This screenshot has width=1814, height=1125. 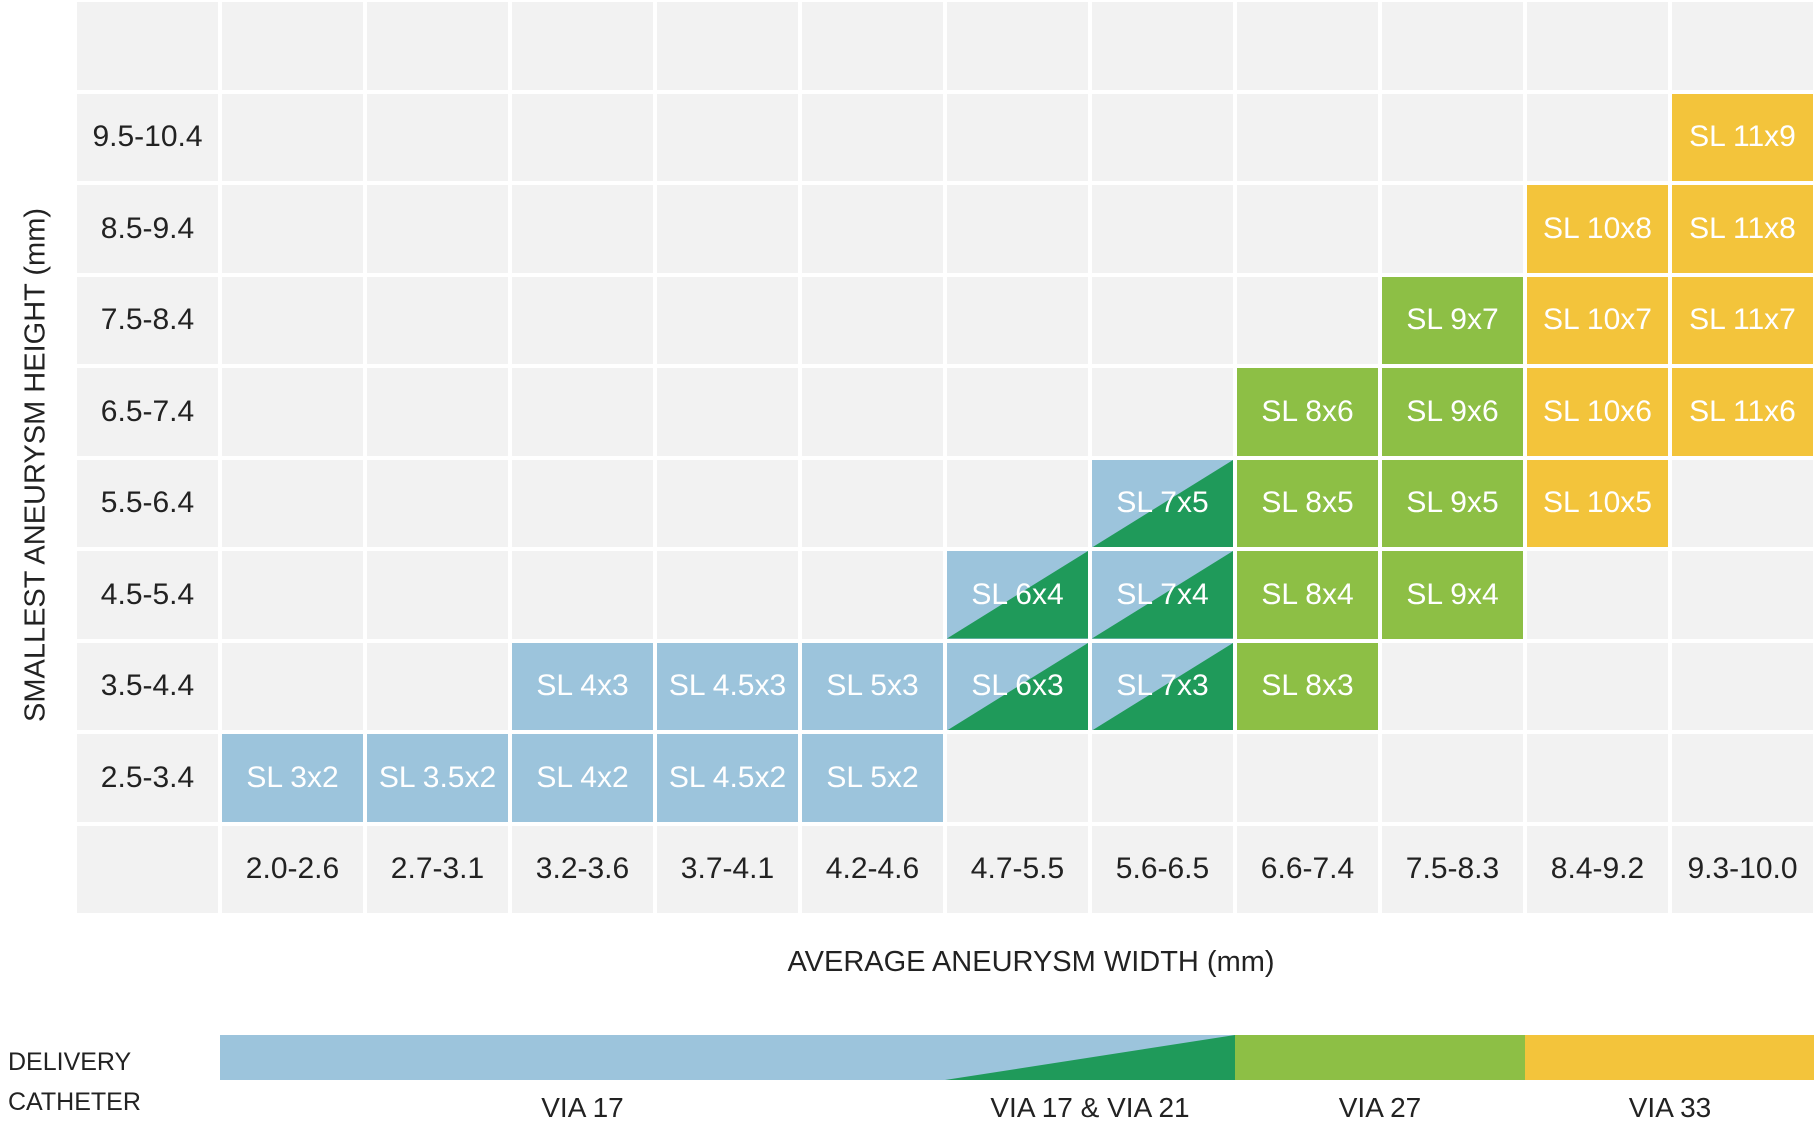 I want to click on legend-label: VIA 33, so click(x=1670, y=1107).